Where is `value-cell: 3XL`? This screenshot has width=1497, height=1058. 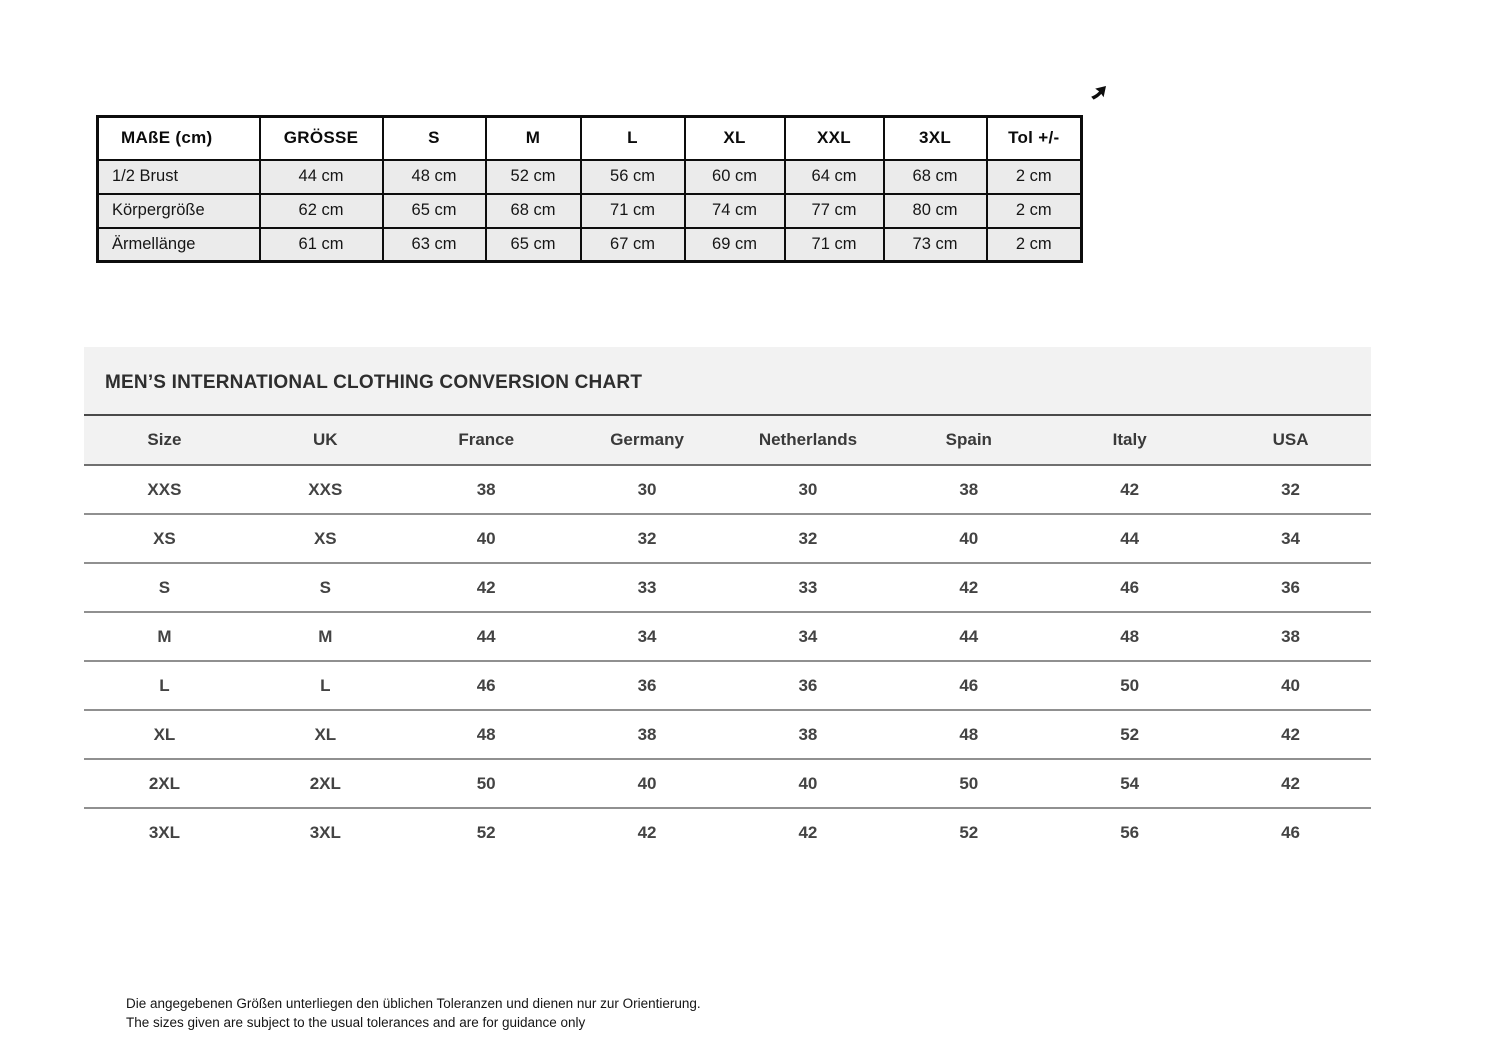 value-cell: 3XL is located at coordinates (325, 832).